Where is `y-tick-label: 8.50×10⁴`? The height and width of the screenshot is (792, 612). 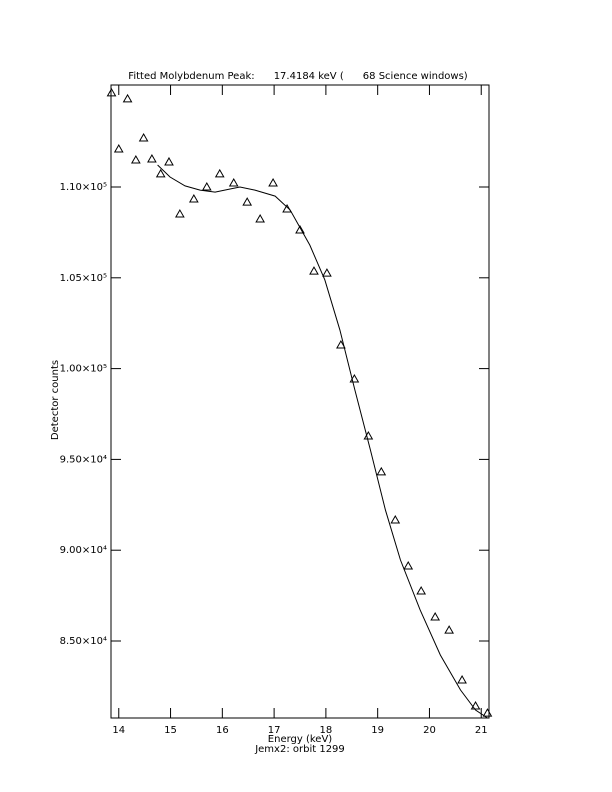 y-tick-label: 8.50×10⁴ is located at coordinates (83, 641).